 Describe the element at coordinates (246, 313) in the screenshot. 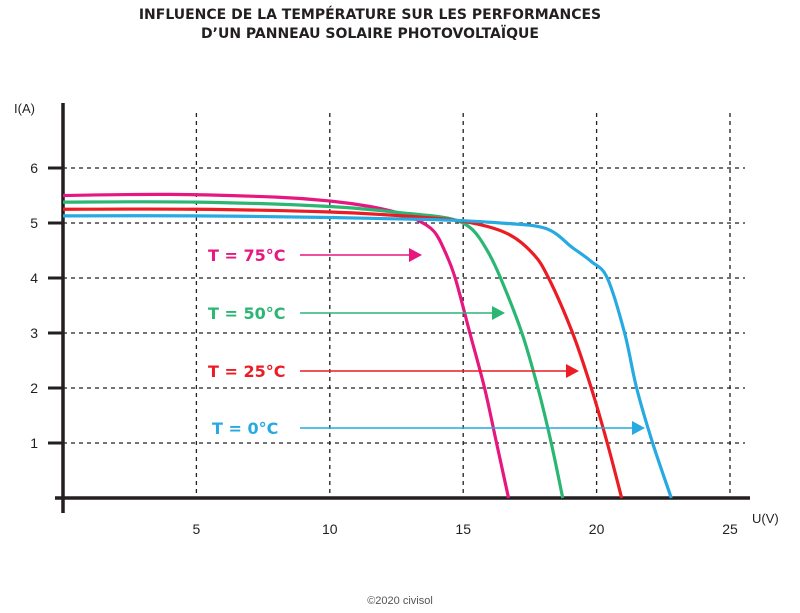

I see `legend-label: T = 50°C` at that location.